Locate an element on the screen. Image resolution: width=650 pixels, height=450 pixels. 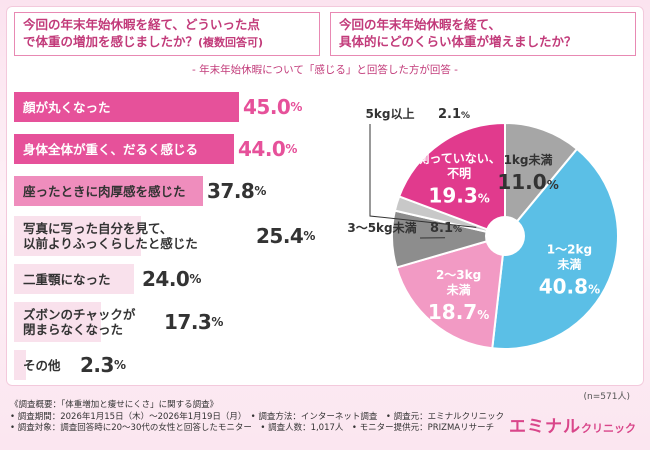
pie-slice-label: 3〜5kg未満 is located at coordinates (381, 227).